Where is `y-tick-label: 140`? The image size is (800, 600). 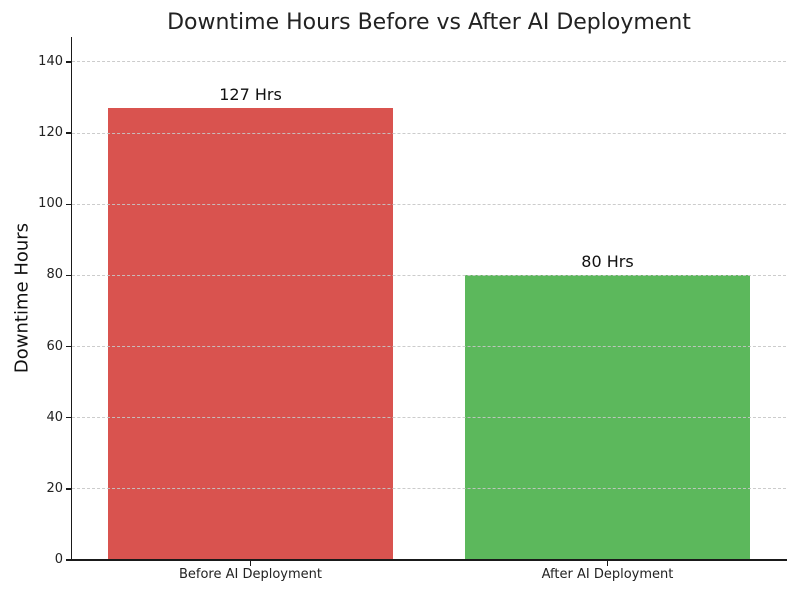 y-tick-label: 140 is located at coordinates (50, 61).